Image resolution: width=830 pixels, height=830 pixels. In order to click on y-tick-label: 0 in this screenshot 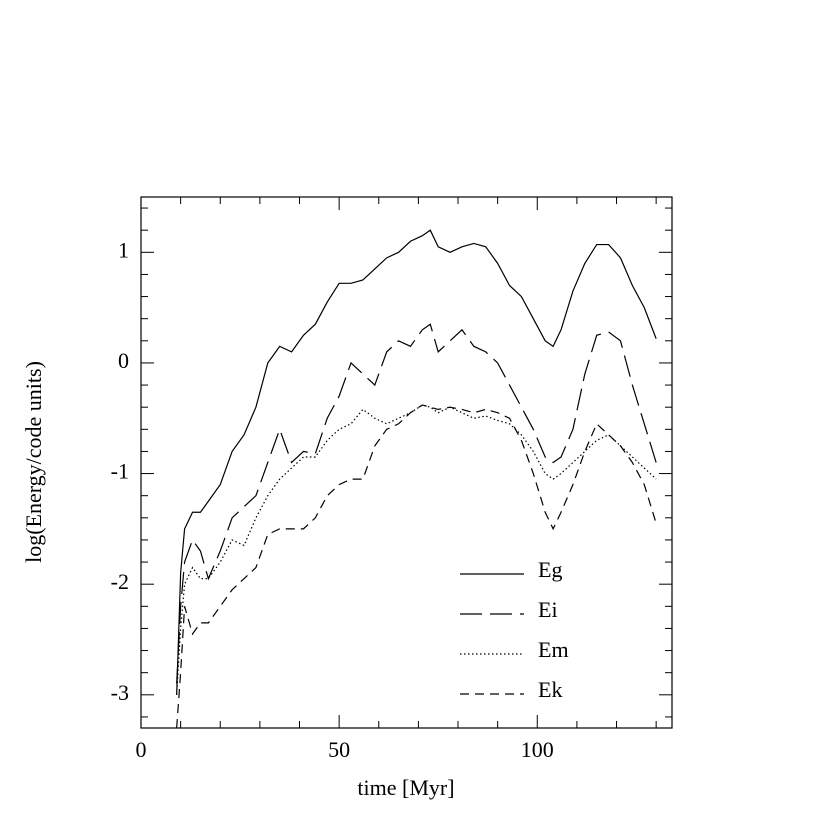, I will do `click(123, 360)`.